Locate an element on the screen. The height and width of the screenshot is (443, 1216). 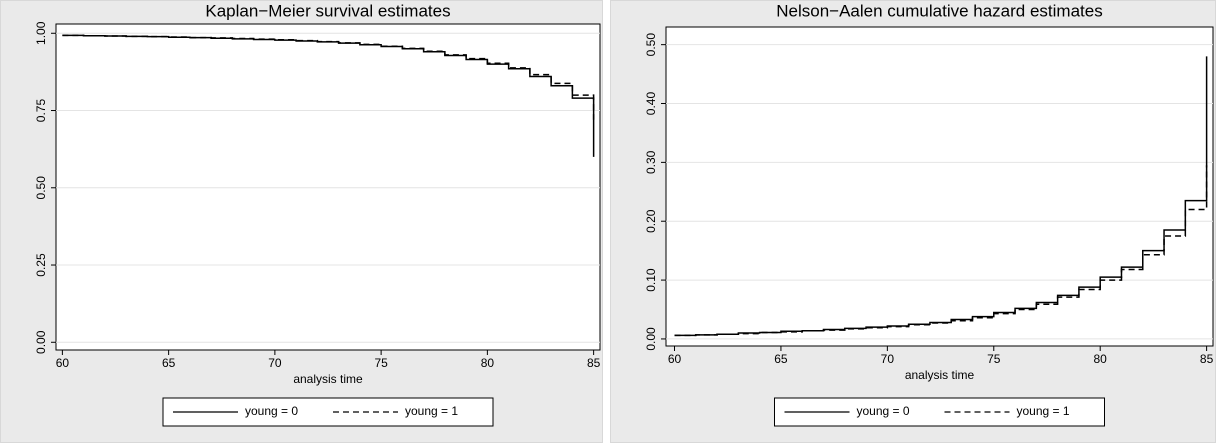
chart-title: Kaplan−Meier survival estimates is located at coordinates (327, 10).